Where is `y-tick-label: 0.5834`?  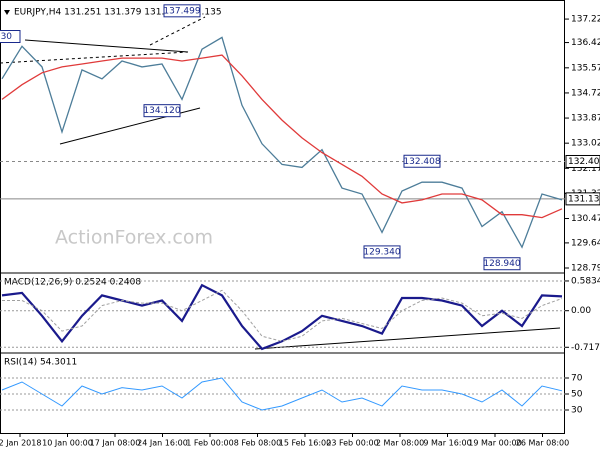 y-tick-label: 0.5834 is located at coordinates (585, 281).